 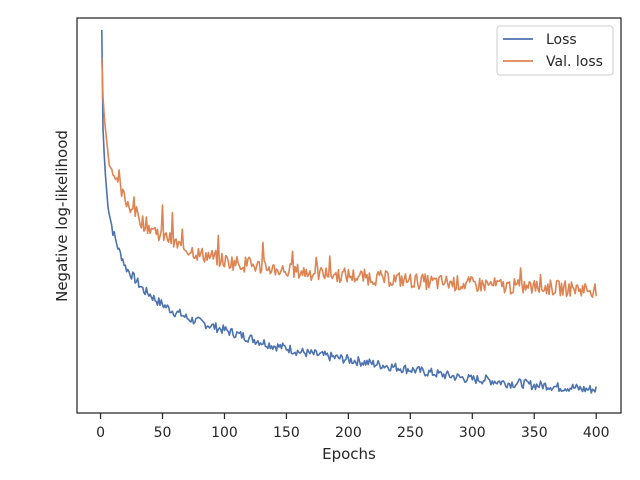 What do you see at coordinates (410, 433) in the screenshot?
I see `x-tick-label: 250` at bounding box center [410, 433].